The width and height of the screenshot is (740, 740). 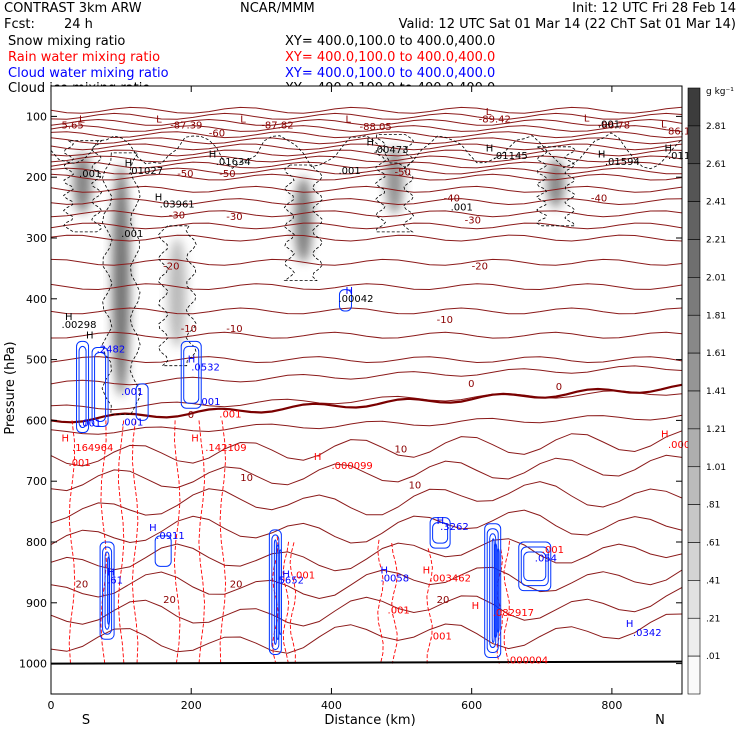 What do you see at coordinates (716, 468) in the screenshot?
I see `colorbar-label: 1.01` at bounding box center [716, 468].